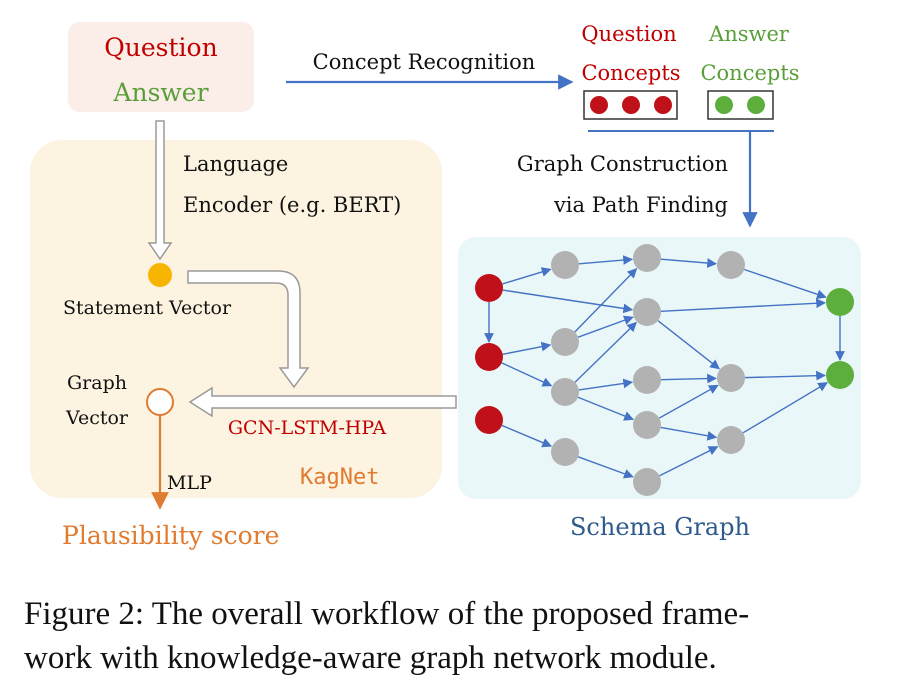  I want to click on answer-concept-nodes, so click(740, 105).